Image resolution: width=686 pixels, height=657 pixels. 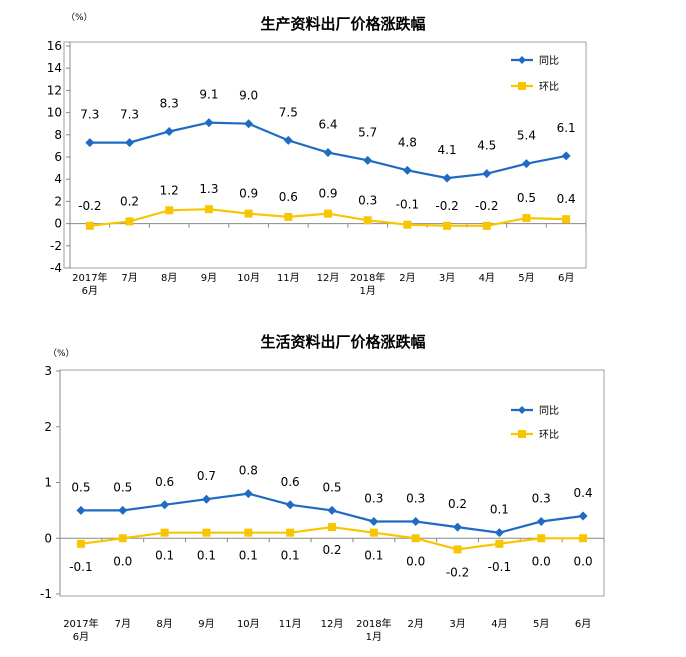 I want to click on x-tick-label: 2月, so click(x=407, y=278).